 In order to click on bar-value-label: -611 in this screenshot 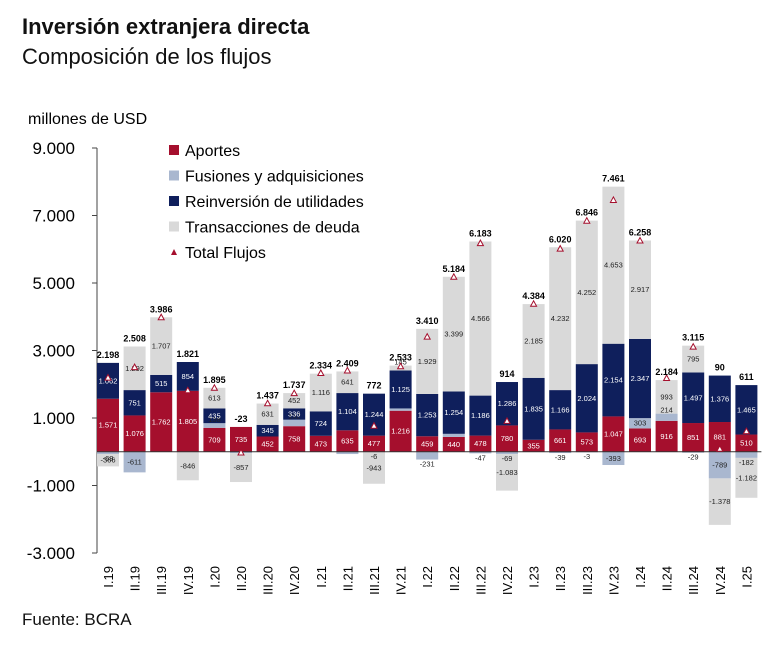, I will do `click(134, 462)`.